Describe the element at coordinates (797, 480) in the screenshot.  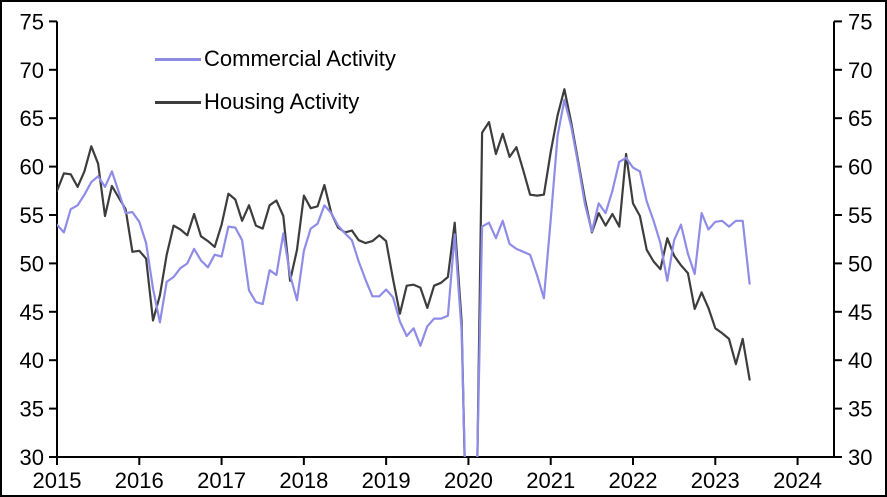
I see `x-tick-label: 2024` at that location.